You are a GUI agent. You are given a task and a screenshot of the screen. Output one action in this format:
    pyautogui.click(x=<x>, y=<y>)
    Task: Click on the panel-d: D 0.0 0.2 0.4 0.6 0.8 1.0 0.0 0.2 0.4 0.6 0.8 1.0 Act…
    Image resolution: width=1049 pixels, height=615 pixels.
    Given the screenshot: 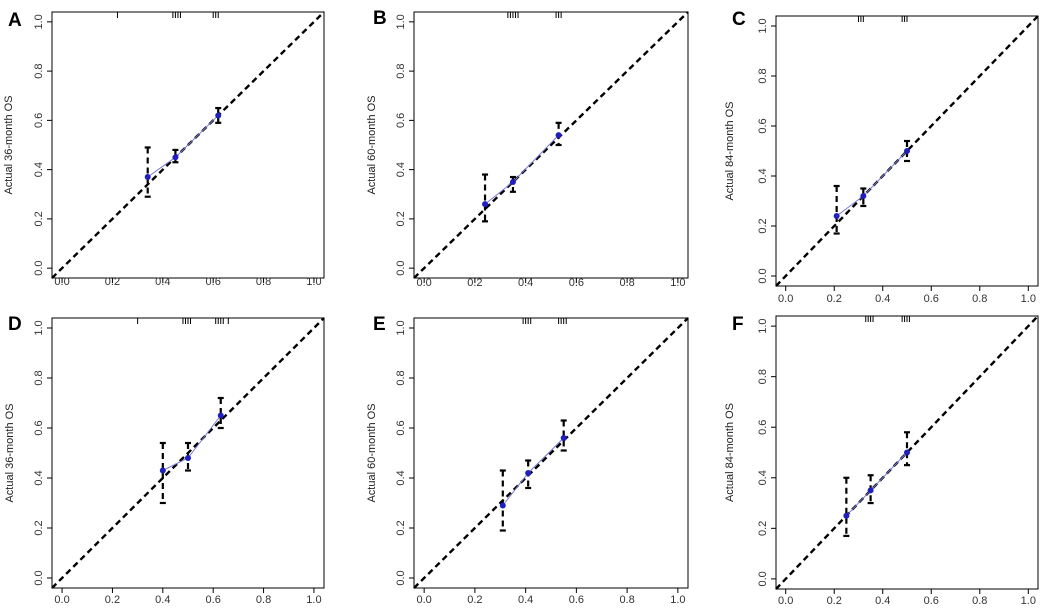 What is the action you would take?
    pyautogui.click(x=164, y=460)
    